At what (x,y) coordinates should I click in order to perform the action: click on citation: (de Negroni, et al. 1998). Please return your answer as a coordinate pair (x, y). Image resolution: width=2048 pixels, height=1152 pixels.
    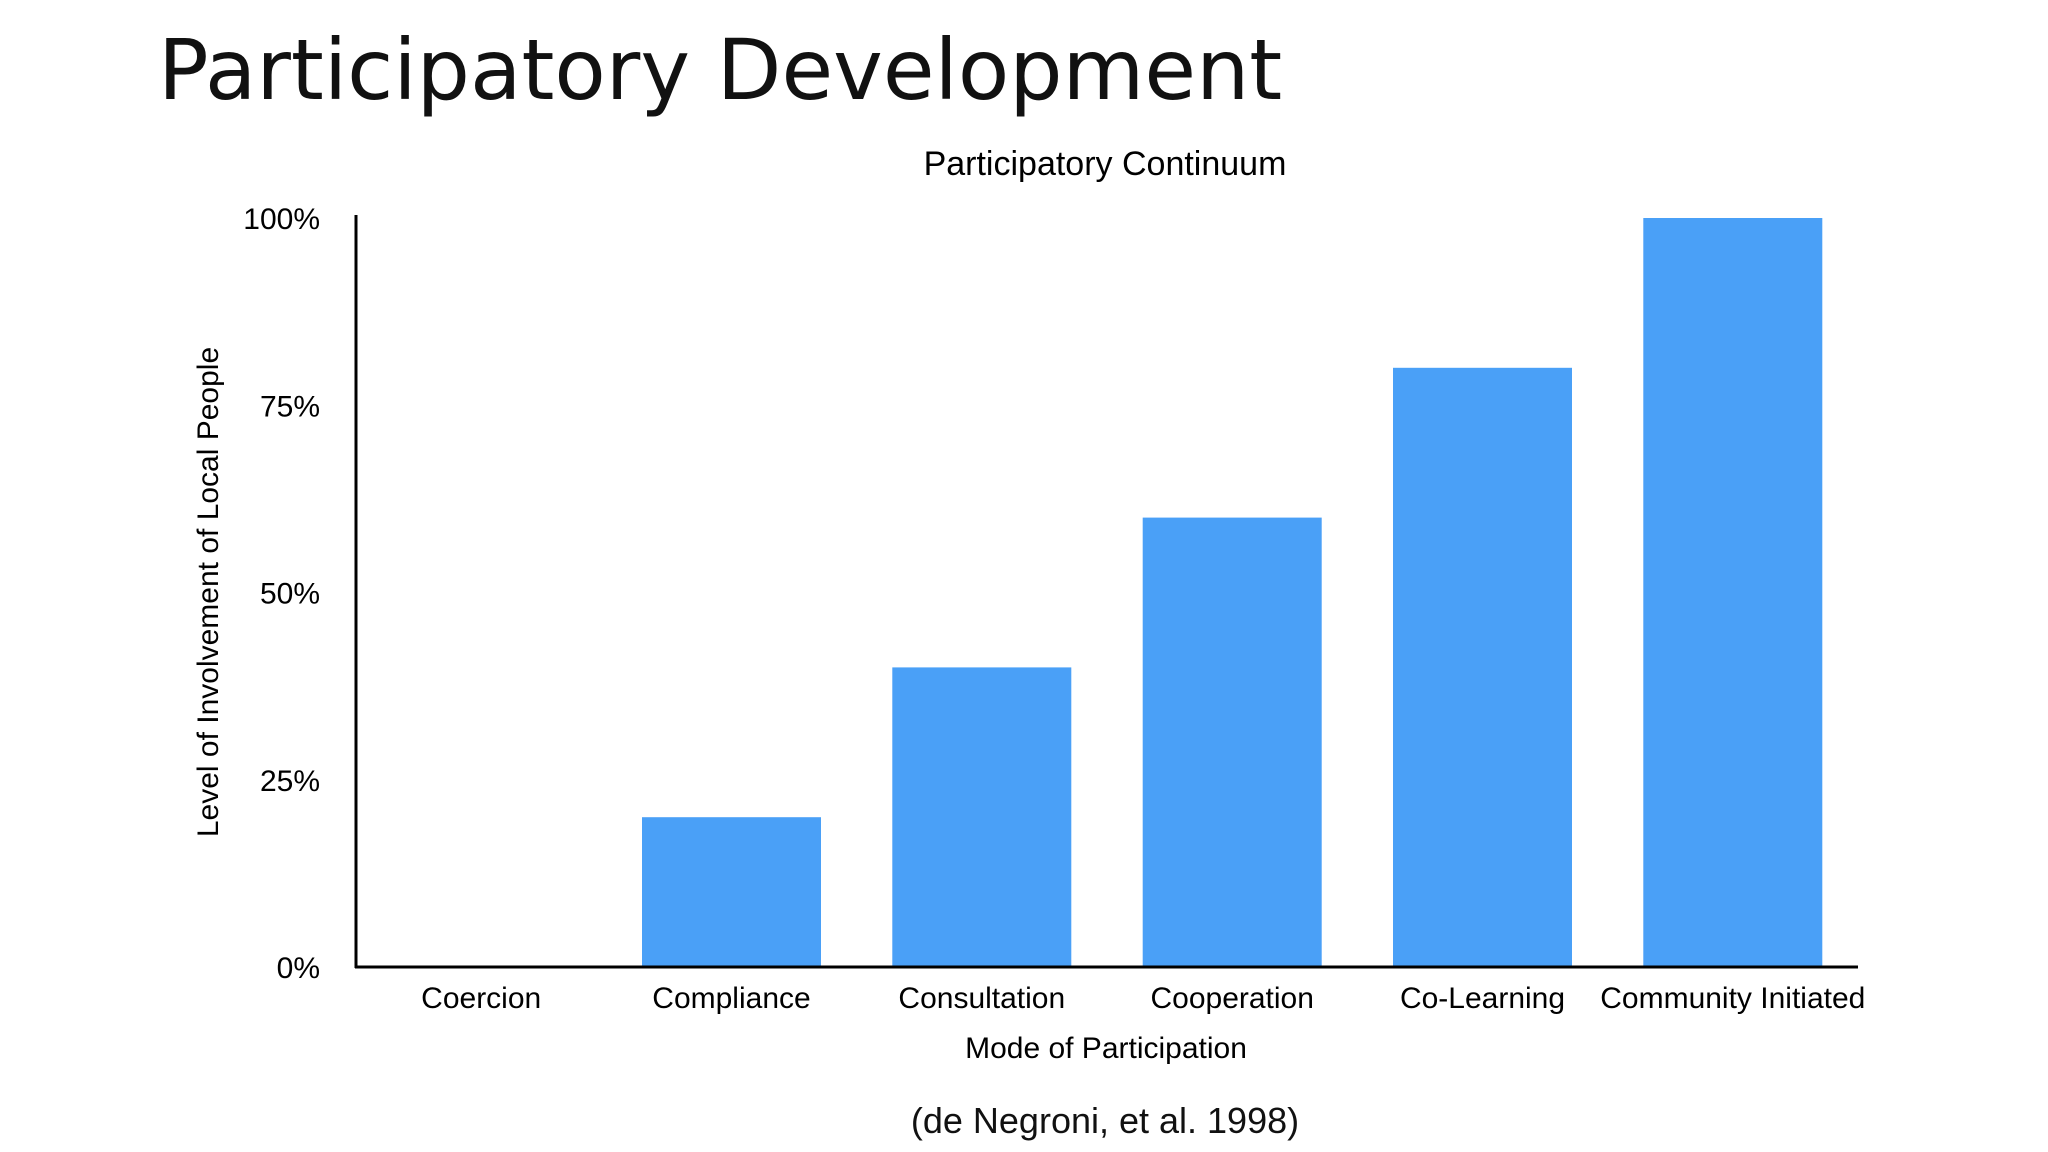
    Looking at the image, I should click on (1105, 1120).